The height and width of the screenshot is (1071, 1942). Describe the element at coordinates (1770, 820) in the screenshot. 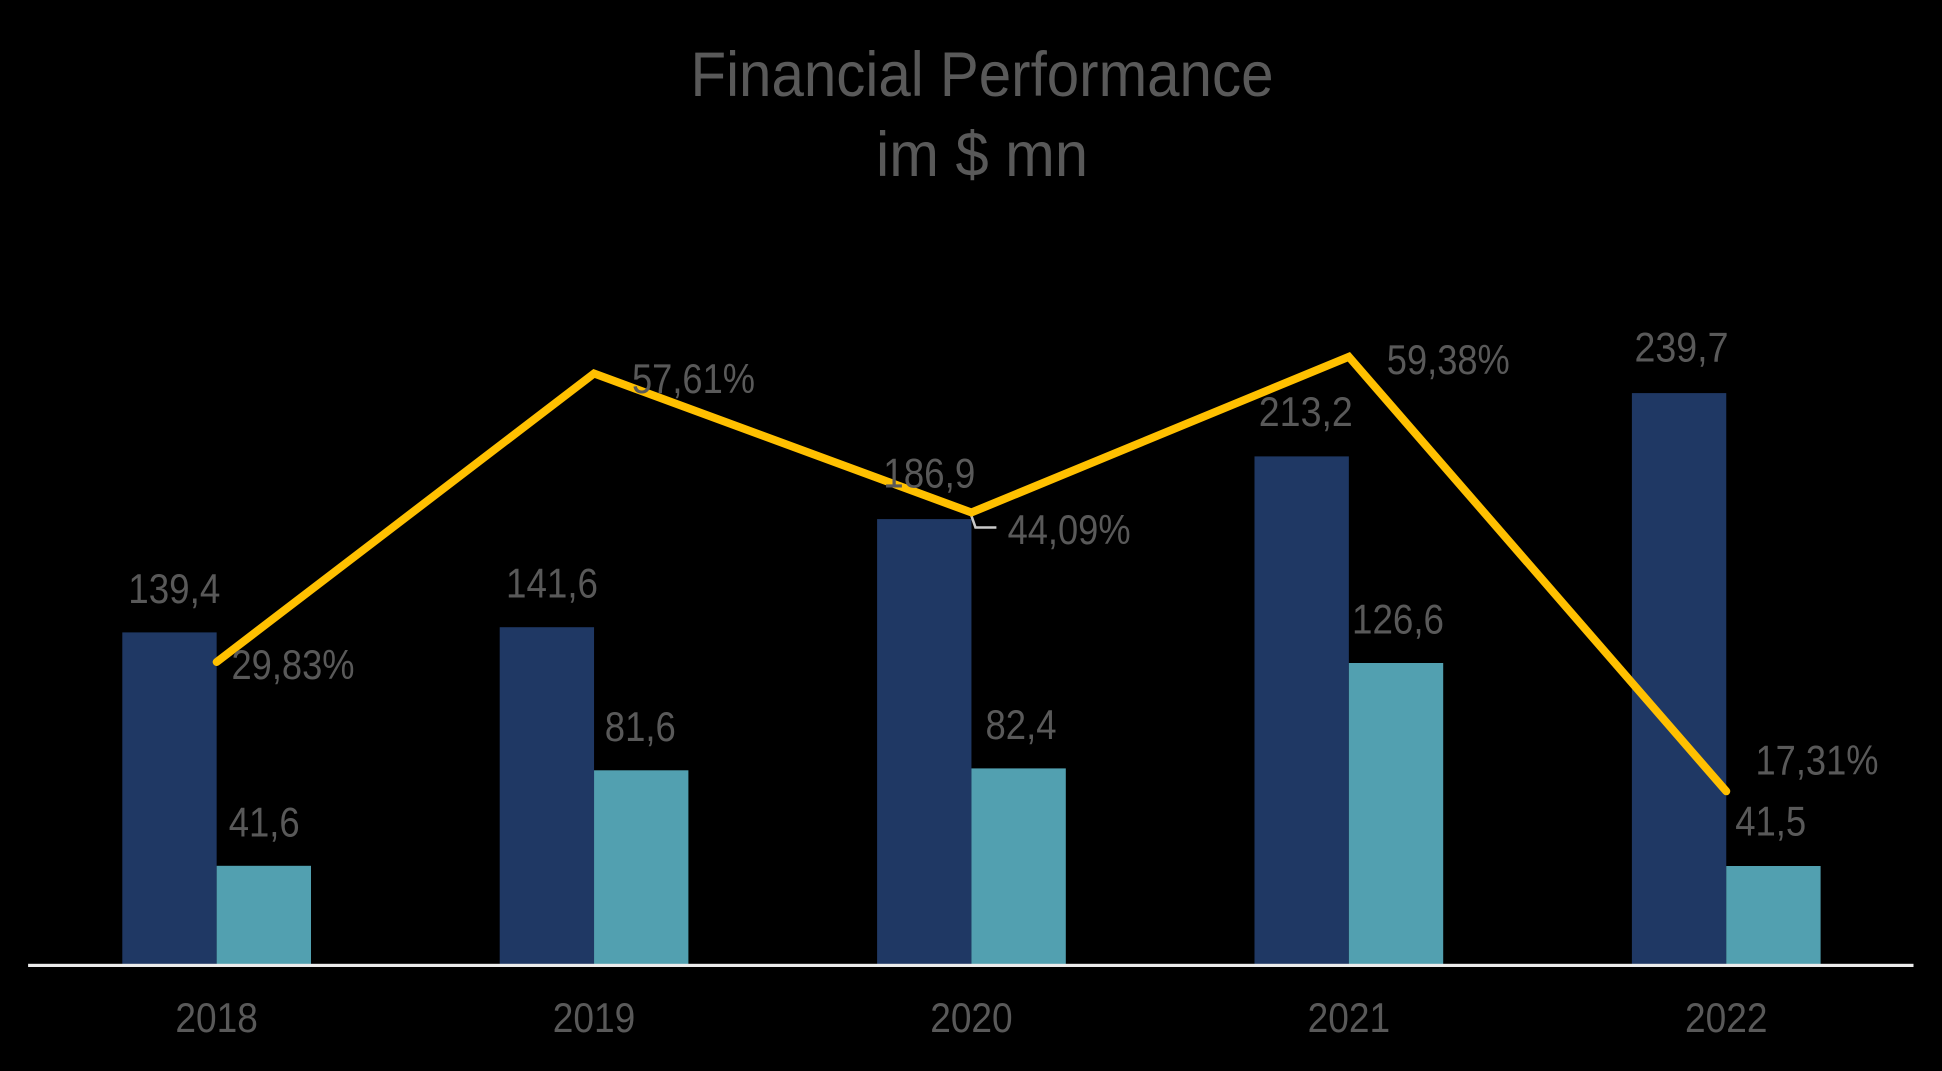

I see `svg-text: 41,5` at that location.